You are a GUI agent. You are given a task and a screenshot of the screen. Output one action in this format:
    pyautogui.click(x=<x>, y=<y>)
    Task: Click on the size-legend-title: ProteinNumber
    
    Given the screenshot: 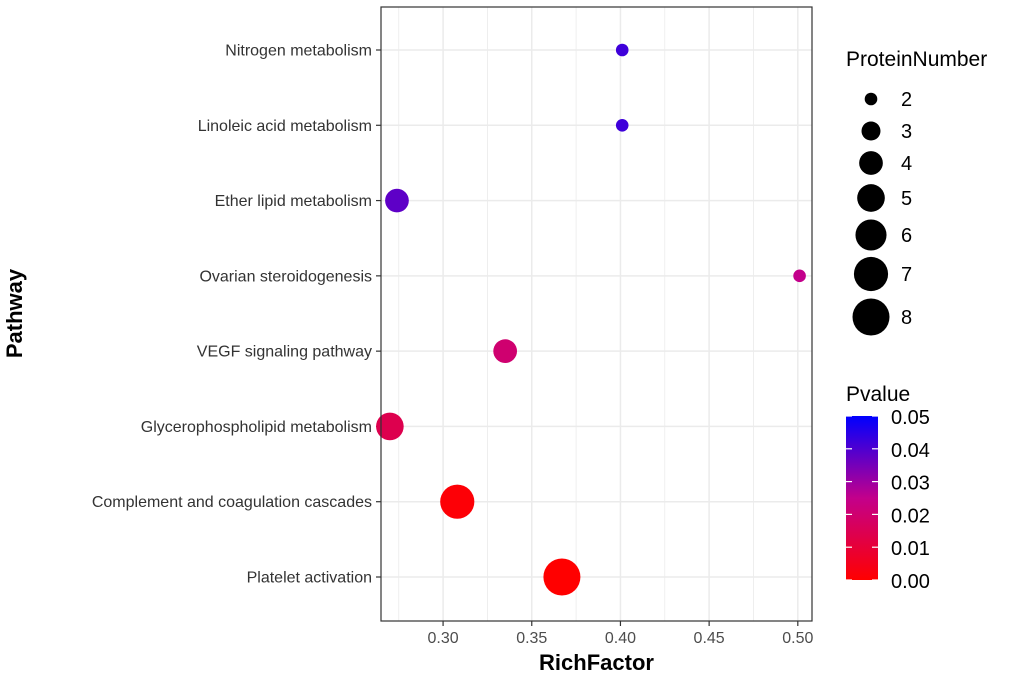 What is the action you would take?
    pyautogui.click(x=916, y=59)
    